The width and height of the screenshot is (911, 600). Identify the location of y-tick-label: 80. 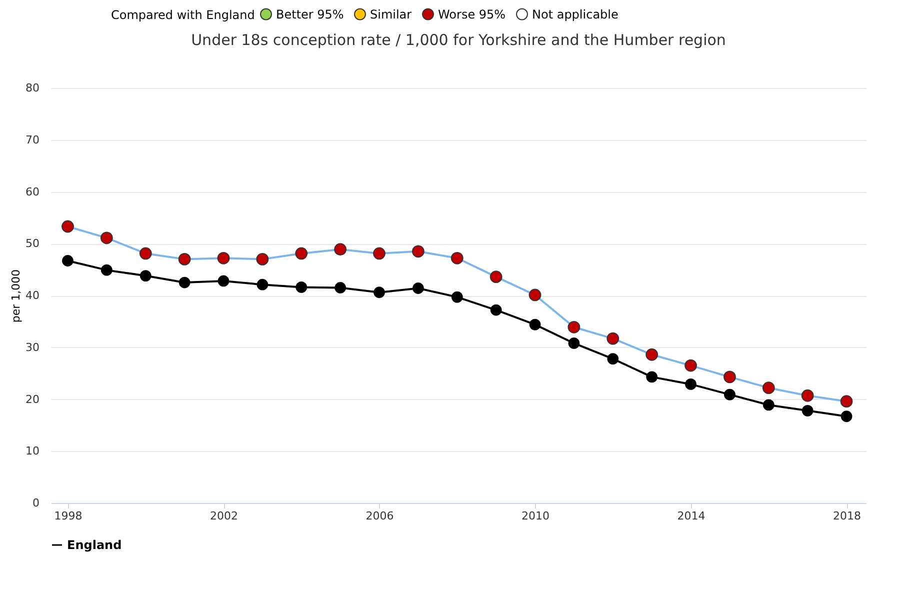
(33, 88).